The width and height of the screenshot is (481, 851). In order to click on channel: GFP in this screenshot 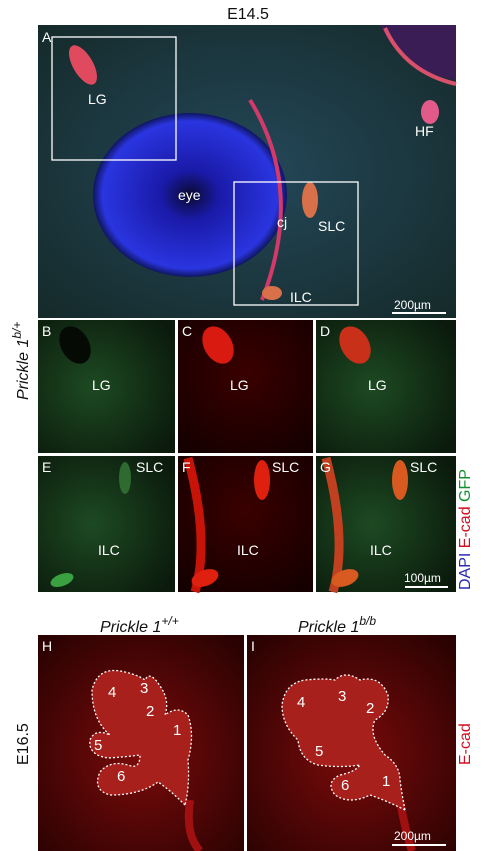, I will do `click(465, 485)`.